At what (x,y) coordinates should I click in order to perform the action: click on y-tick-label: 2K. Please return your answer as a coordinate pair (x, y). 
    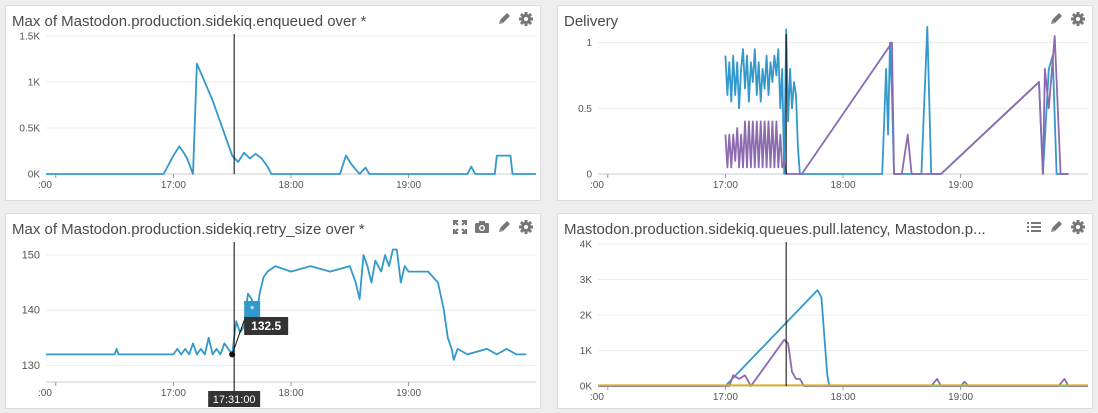
    Looking at the image, I should click on (586, 316).